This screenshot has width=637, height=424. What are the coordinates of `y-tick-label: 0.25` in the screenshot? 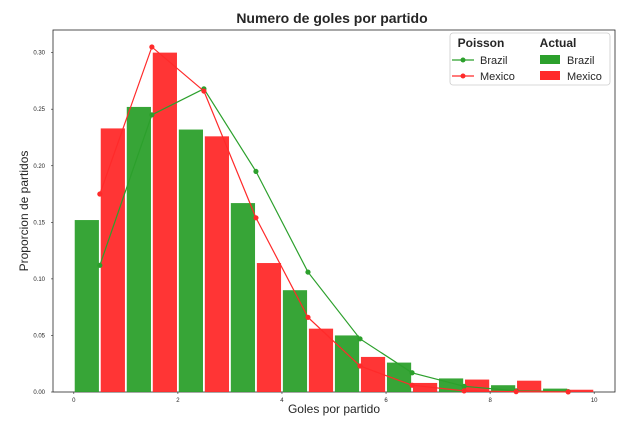 It's located at (39, 110).